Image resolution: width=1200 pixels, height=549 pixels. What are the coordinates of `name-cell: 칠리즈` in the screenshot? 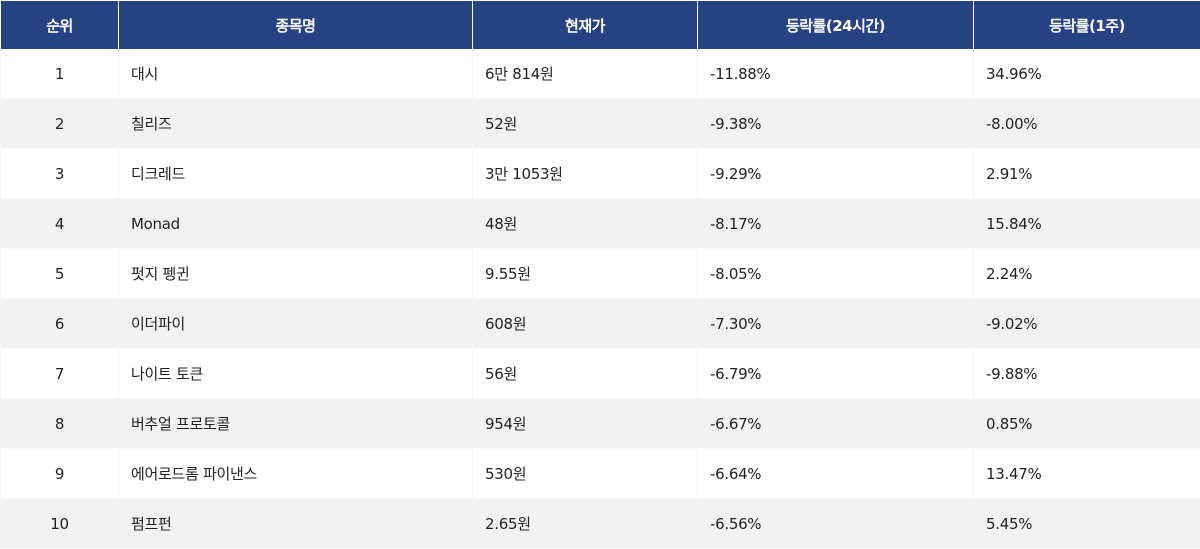 It's located at (296, 124).